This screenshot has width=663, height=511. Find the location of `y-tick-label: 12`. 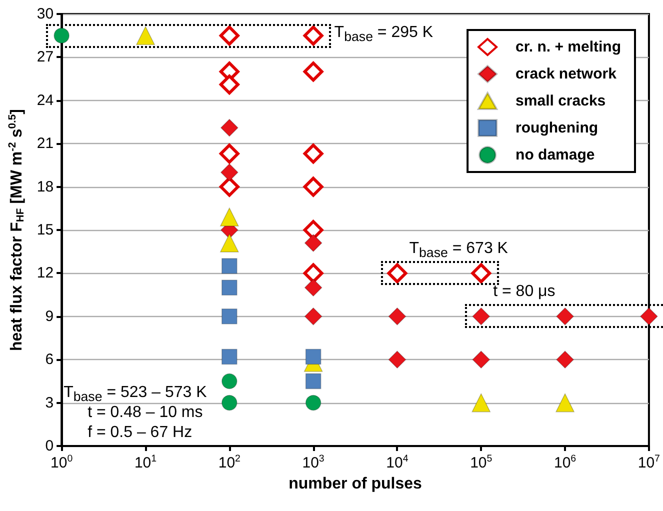

y-tick-label: 12 is located at coordinates (45, 273).